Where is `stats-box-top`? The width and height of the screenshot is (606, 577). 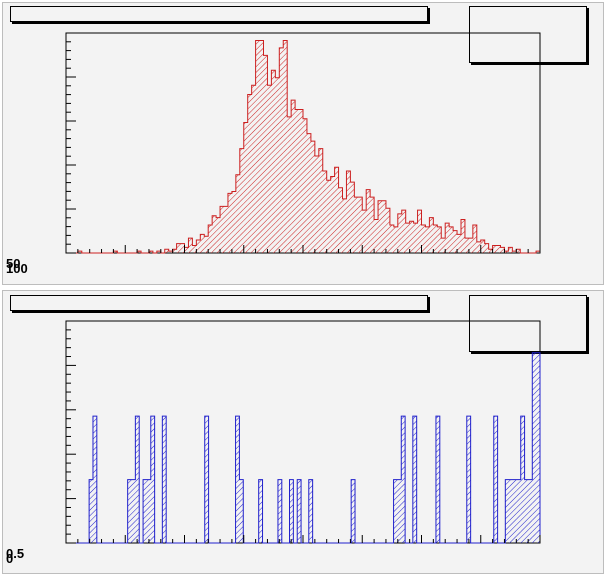 stats-box-top is located at coordinates (528, 34).